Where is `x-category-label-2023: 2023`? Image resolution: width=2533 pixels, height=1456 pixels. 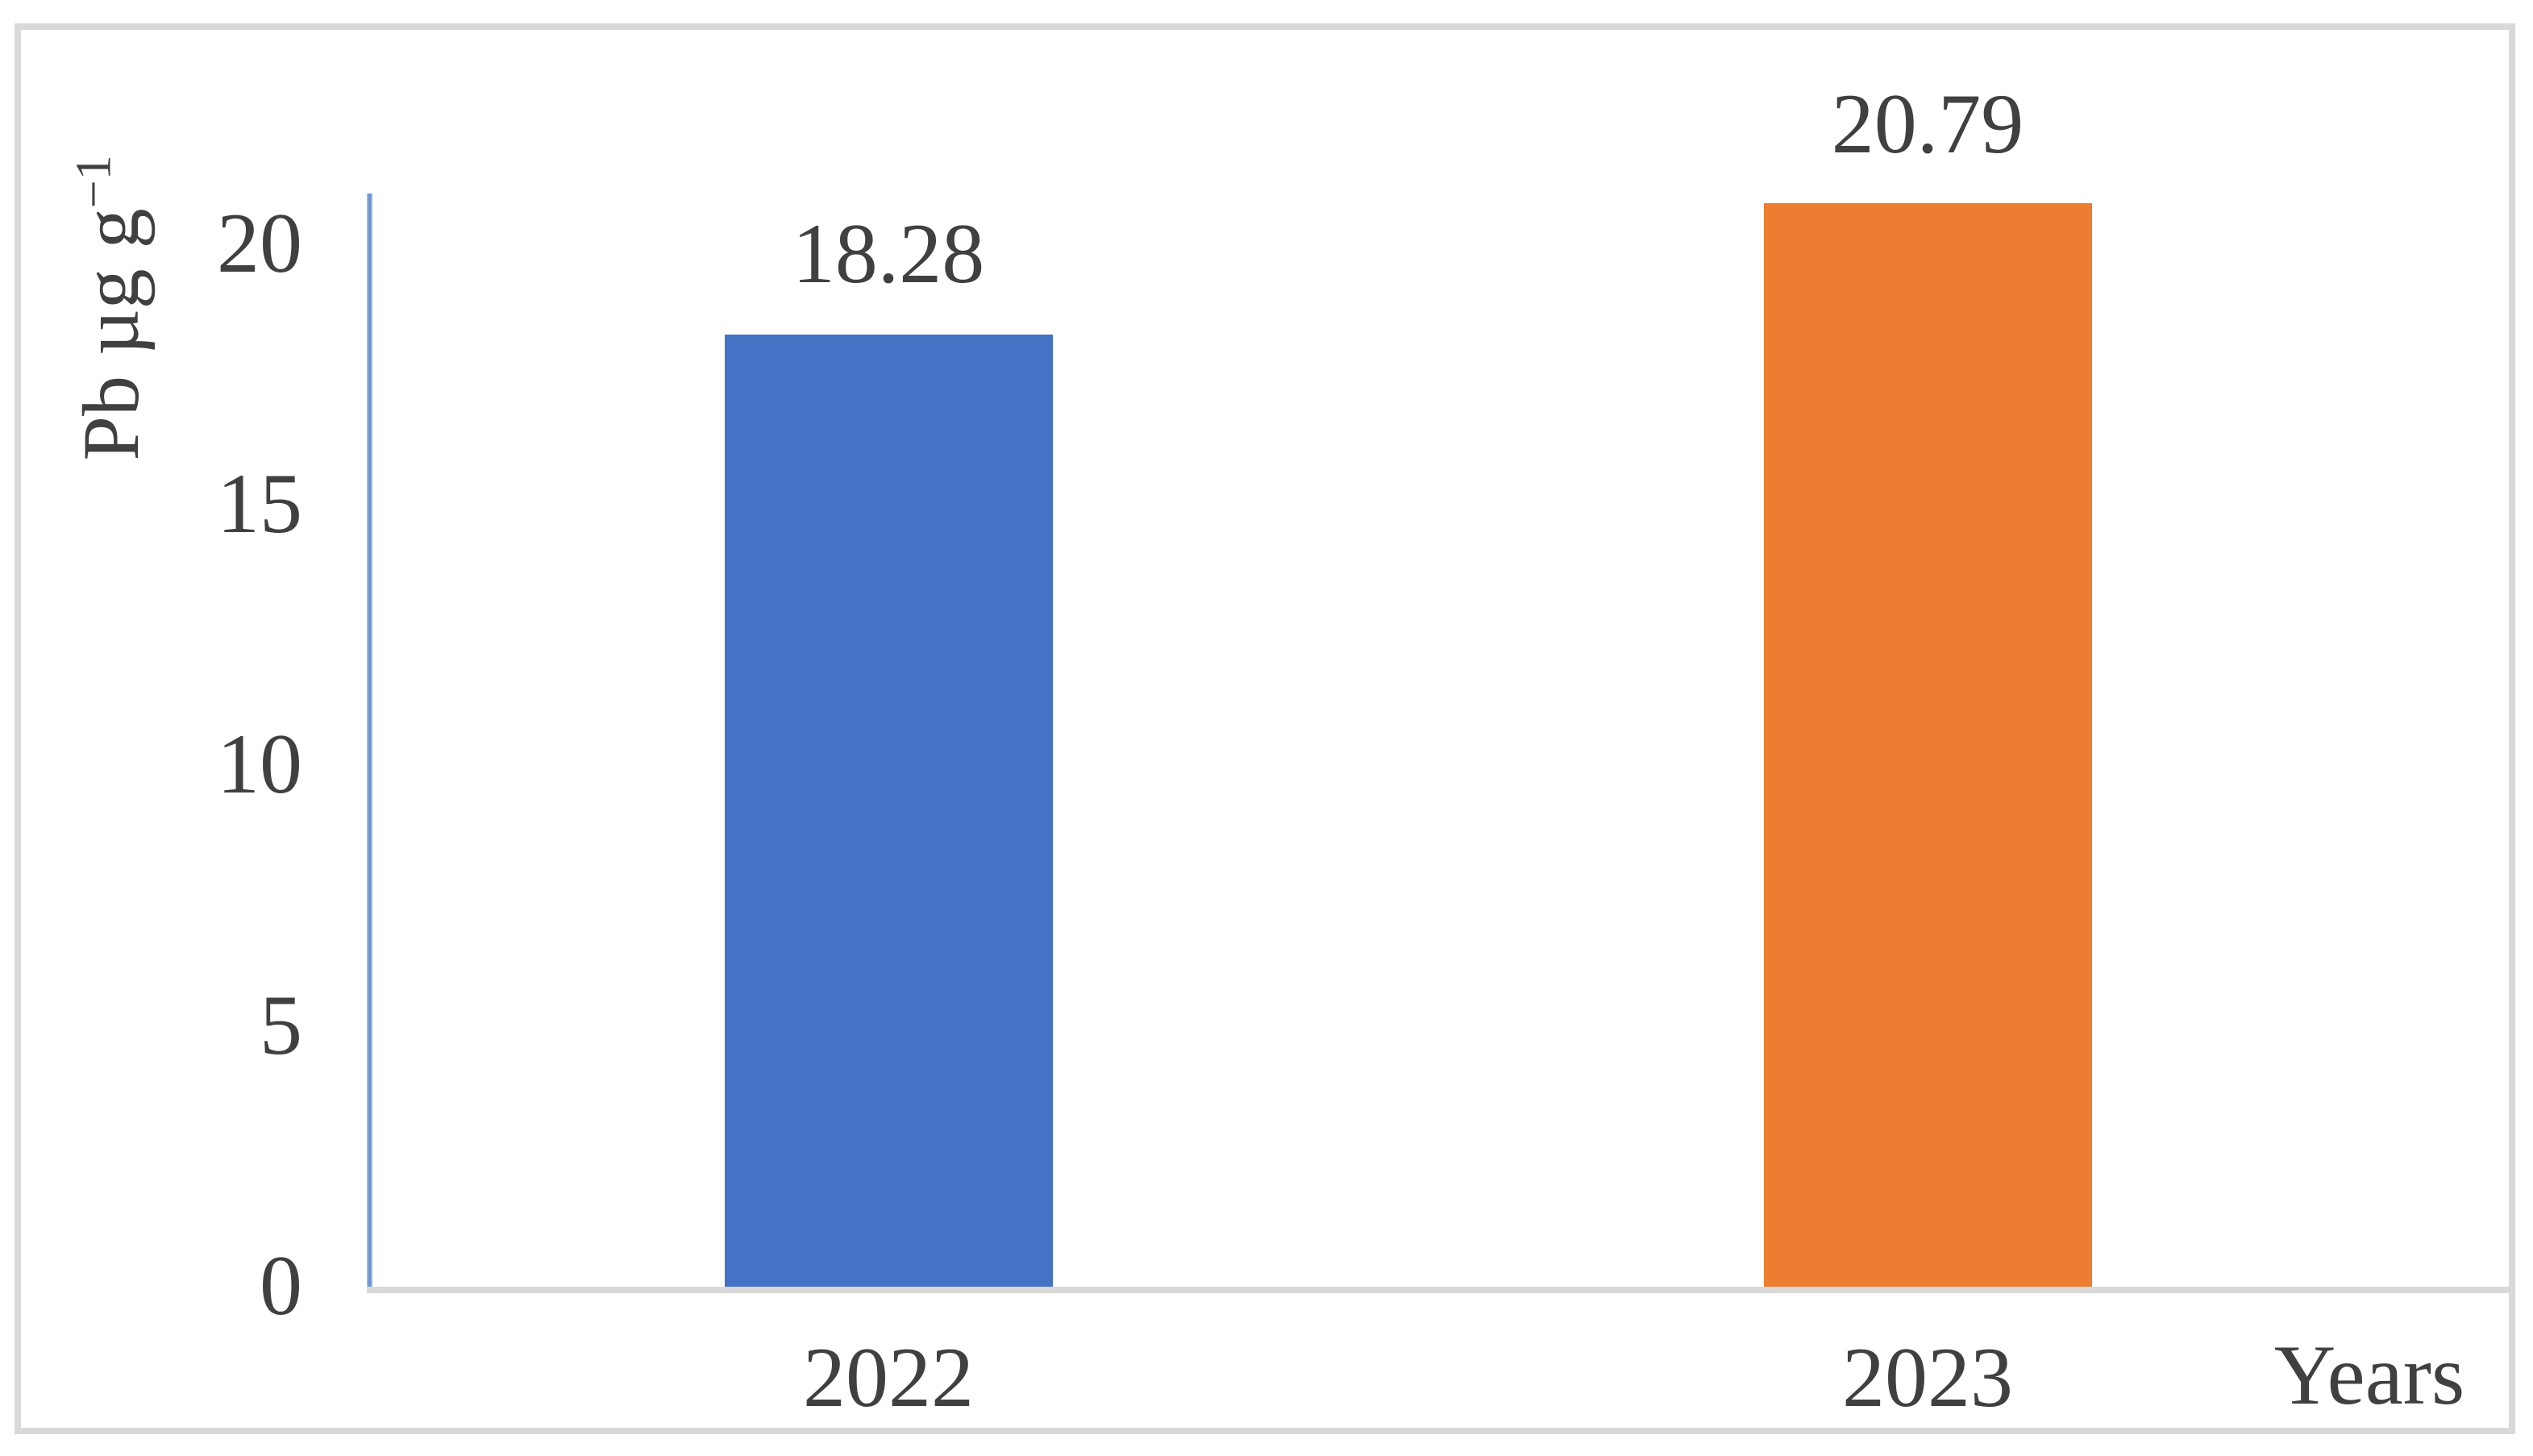 x-category-label-2023: 2023 is located at coordinates (1927, 1377).